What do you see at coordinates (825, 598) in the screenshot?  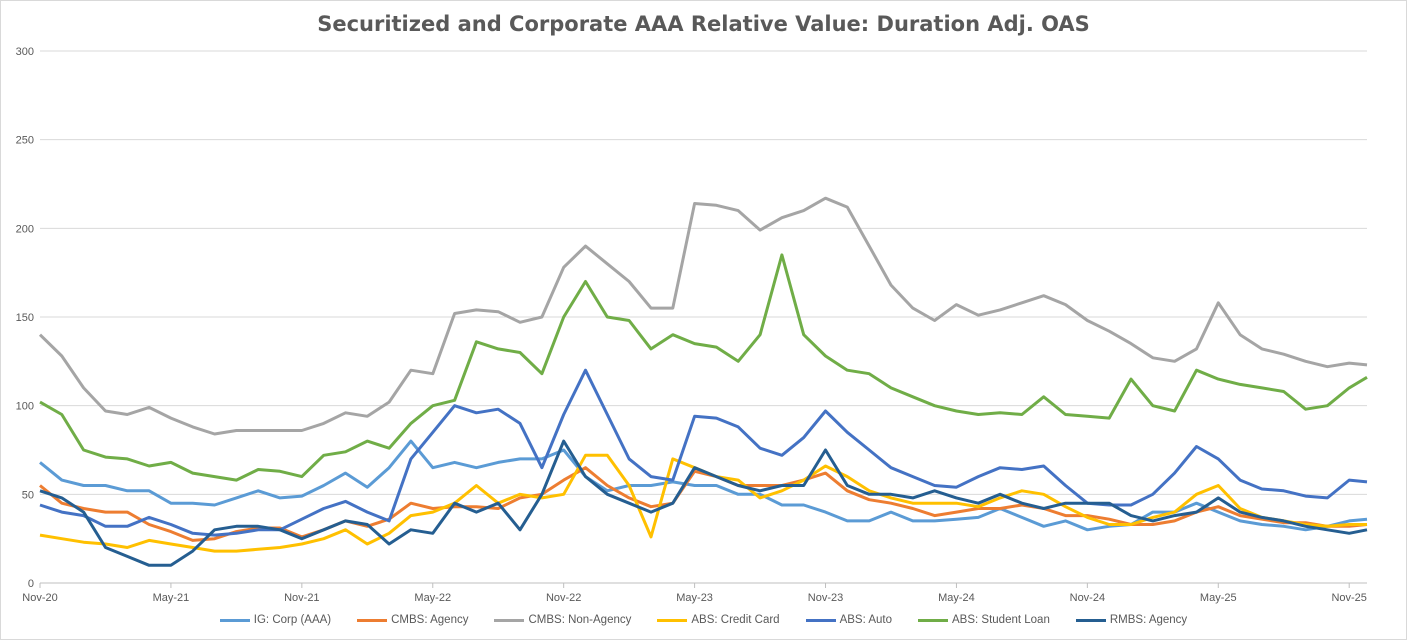 I see `x-tick-label: Nov-23` at bounding box center [825, 598].